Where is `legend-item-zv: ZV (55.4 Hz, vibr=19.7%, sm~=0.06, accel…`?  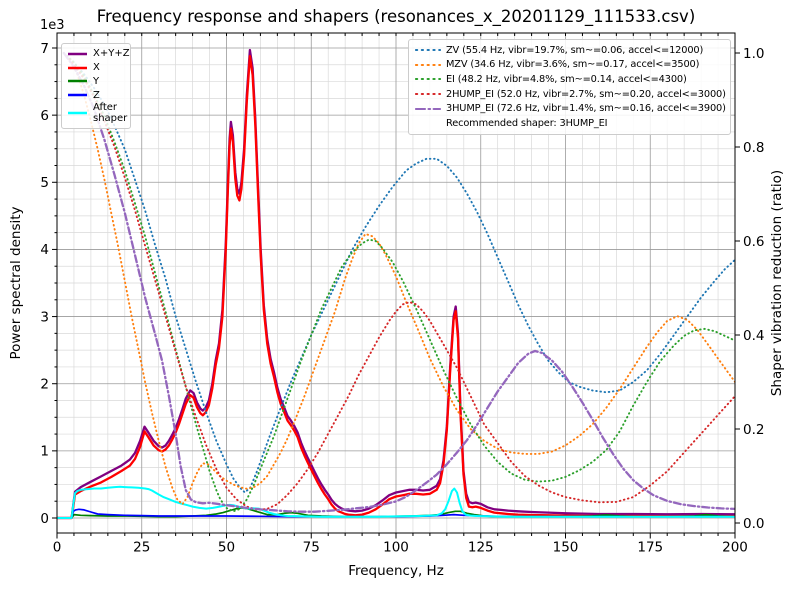
legend-item-zv: ZV (55.4 Hz, vibr=19.7%, sm~=0.06, accel… is located at coordinates (569, 50).